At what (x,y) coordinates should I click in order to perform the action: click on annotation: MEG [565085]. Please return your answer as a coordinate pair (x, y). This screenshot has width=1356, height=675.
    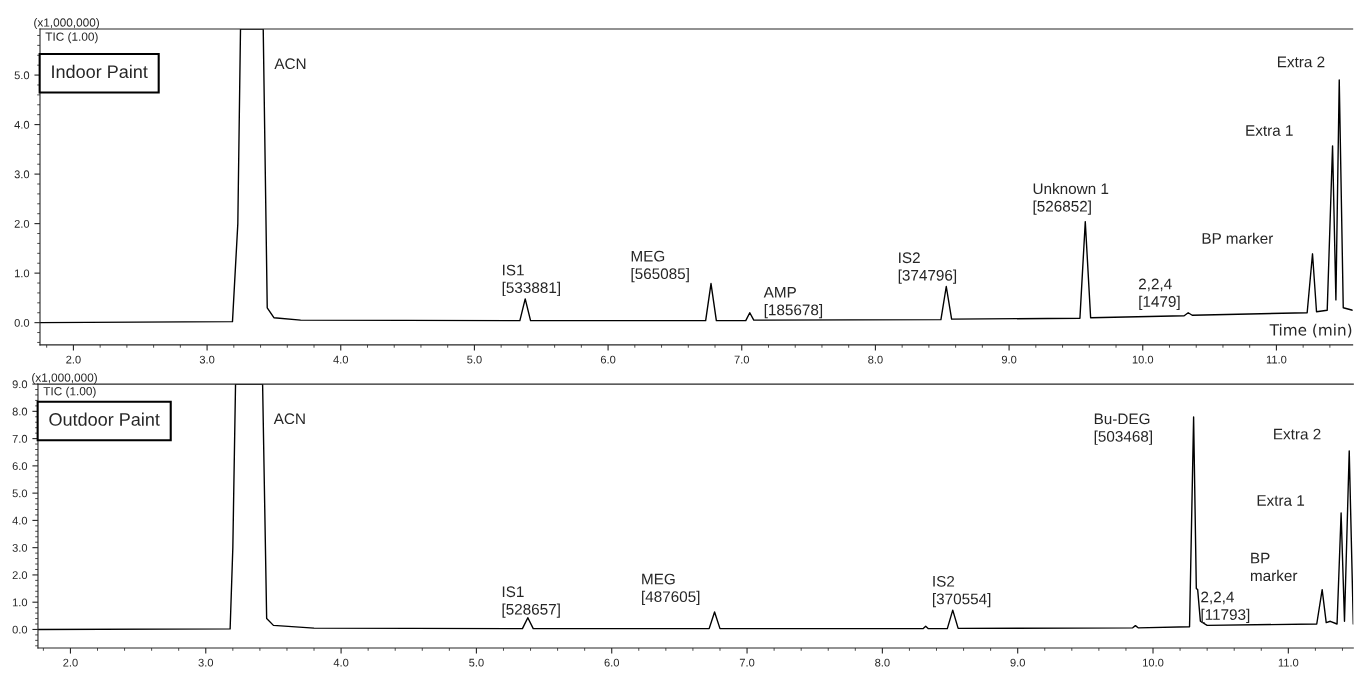
    Looking at the image, I should click on (660, 266).